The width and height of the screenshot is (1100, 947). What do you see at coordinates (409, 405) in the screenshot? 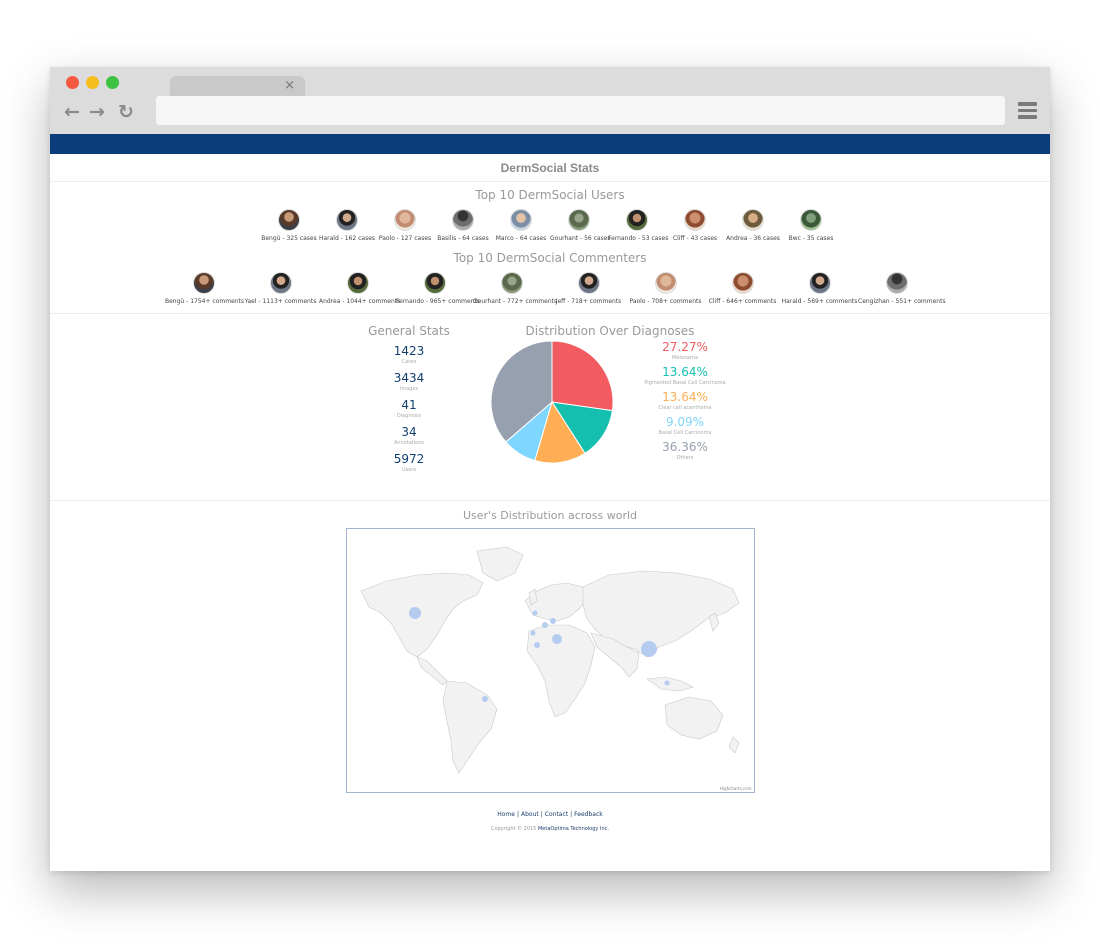
I see `stat-value: 41` at bounding box center [409, 405].